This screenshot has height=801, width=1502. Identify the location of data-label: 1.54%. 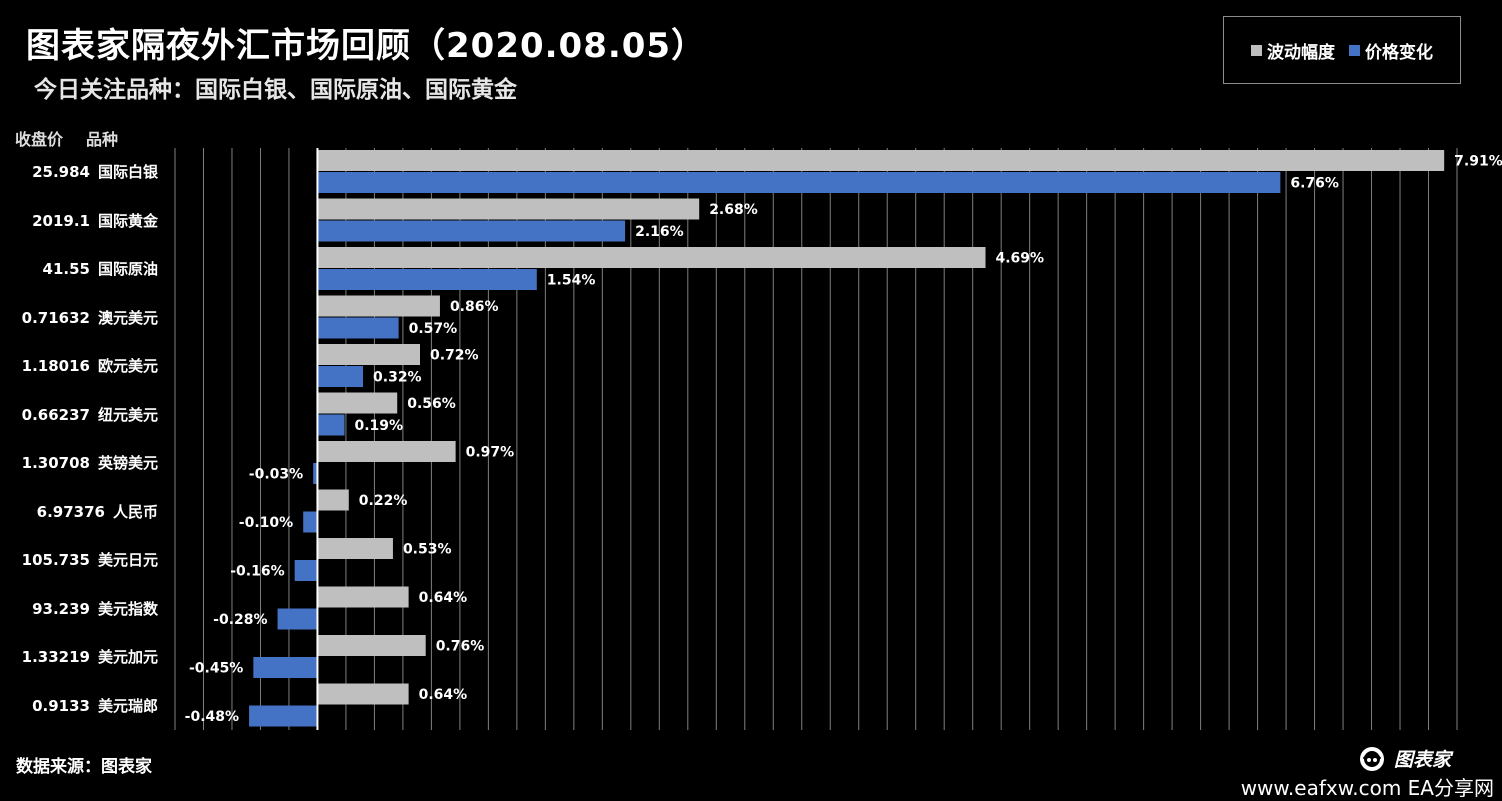
(571, 281).